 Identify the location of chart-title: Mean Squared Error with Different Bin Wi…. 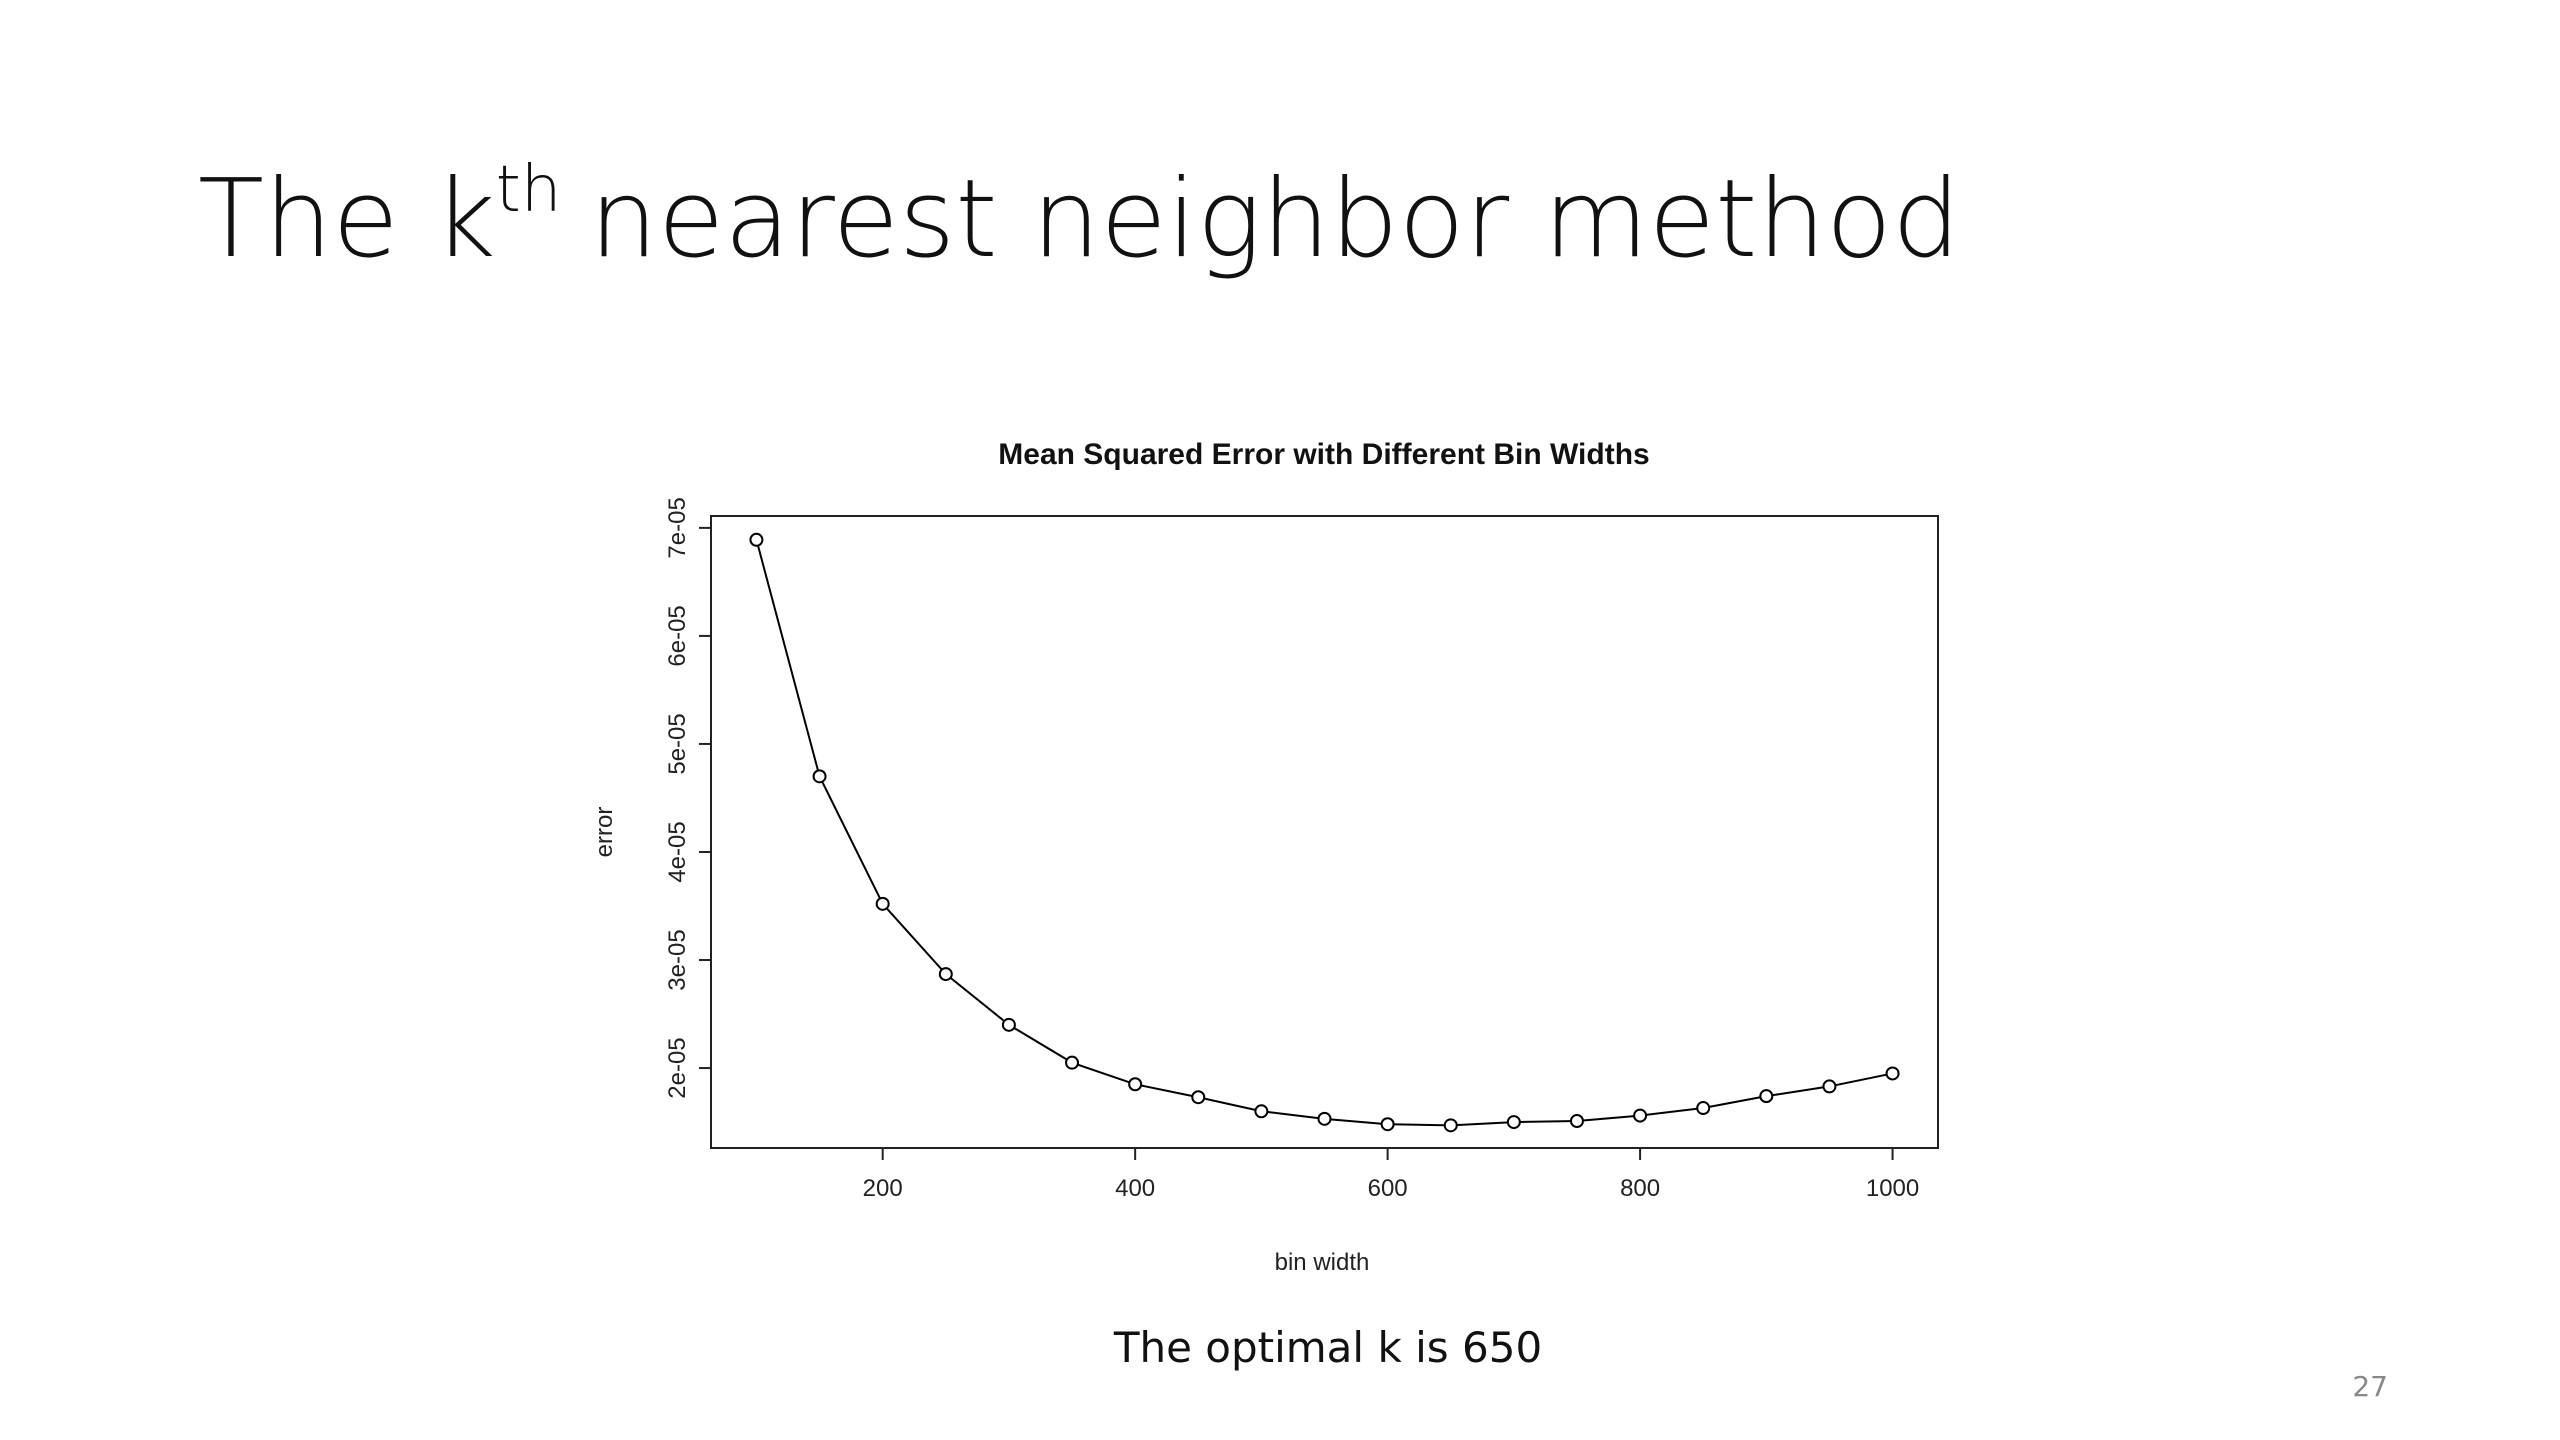
(1323, 454).